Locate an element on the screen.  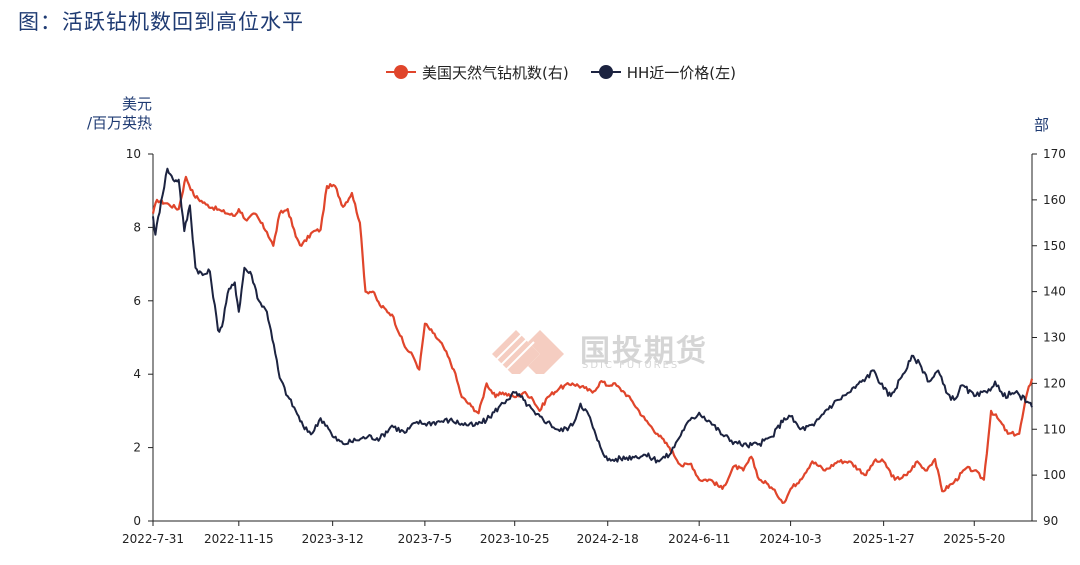
x-tick-label: 2025-5-20 is located at coordinates (974, 539).